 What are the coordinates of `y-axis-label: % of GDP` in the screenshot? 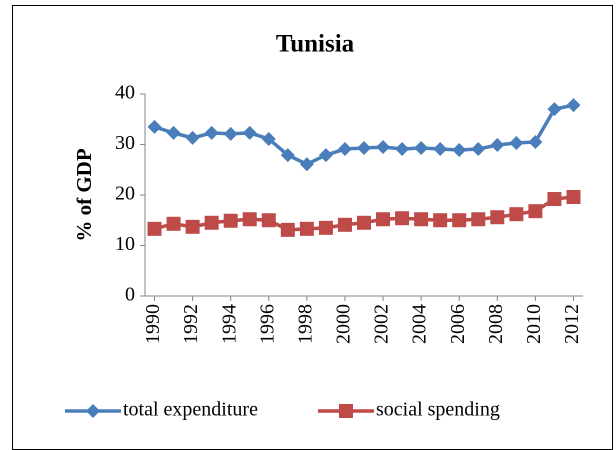 It's located at (84, 194).